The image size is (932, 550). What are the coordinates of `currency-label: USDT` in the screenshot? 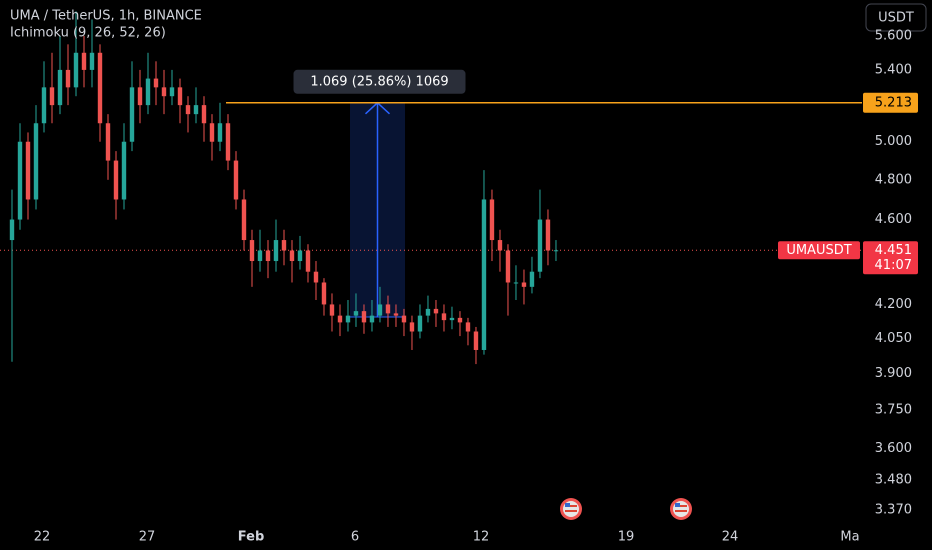 It's located at (896, 18).